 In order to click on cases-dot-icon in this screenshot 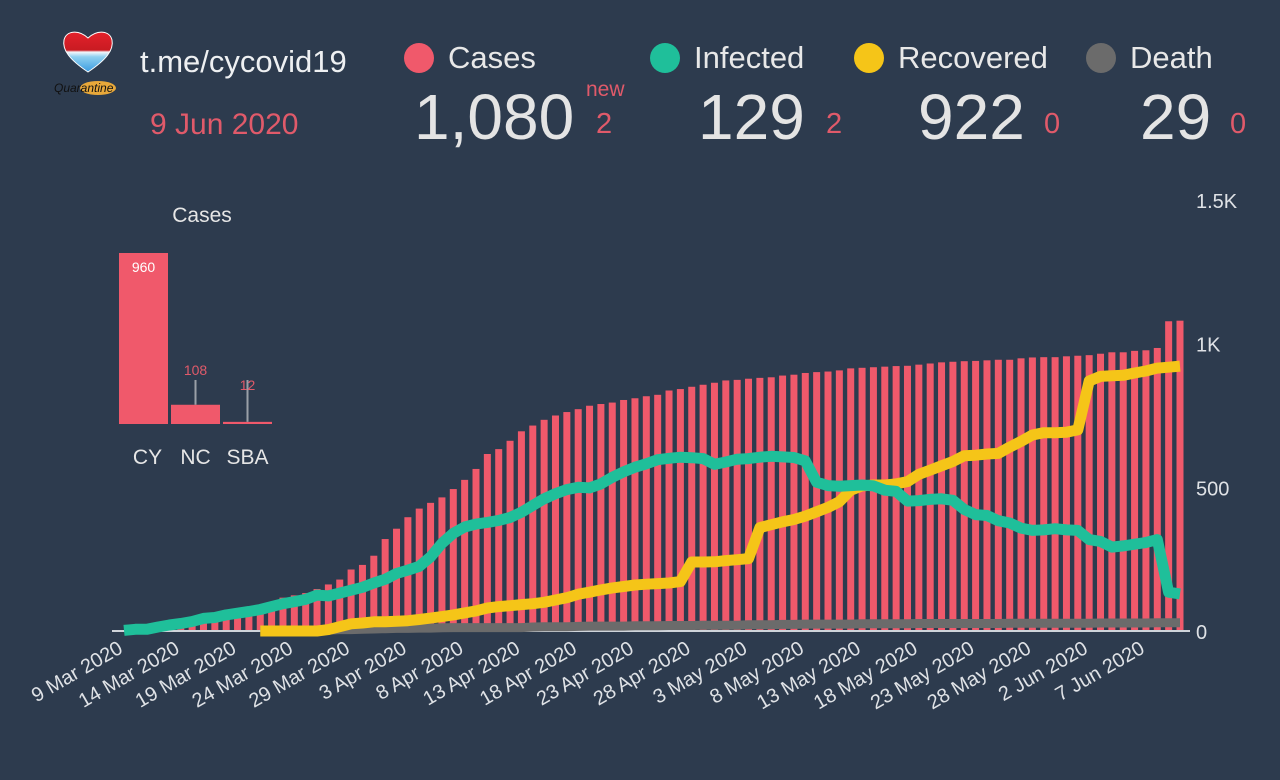, I will do `click(419, 58)`.